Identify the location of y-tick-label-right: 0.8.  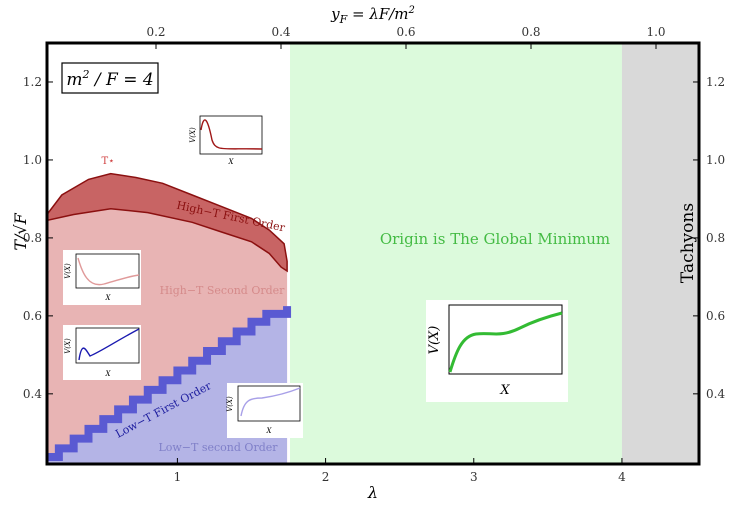
(715, 238).